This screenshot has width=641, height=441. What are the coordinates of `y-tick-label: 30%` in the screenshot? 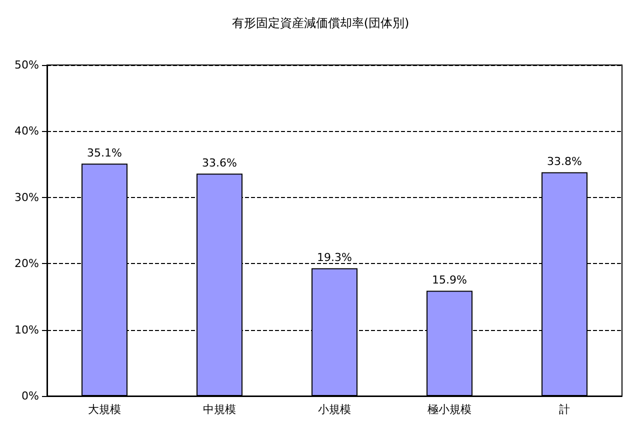 It's located at (26, 197).